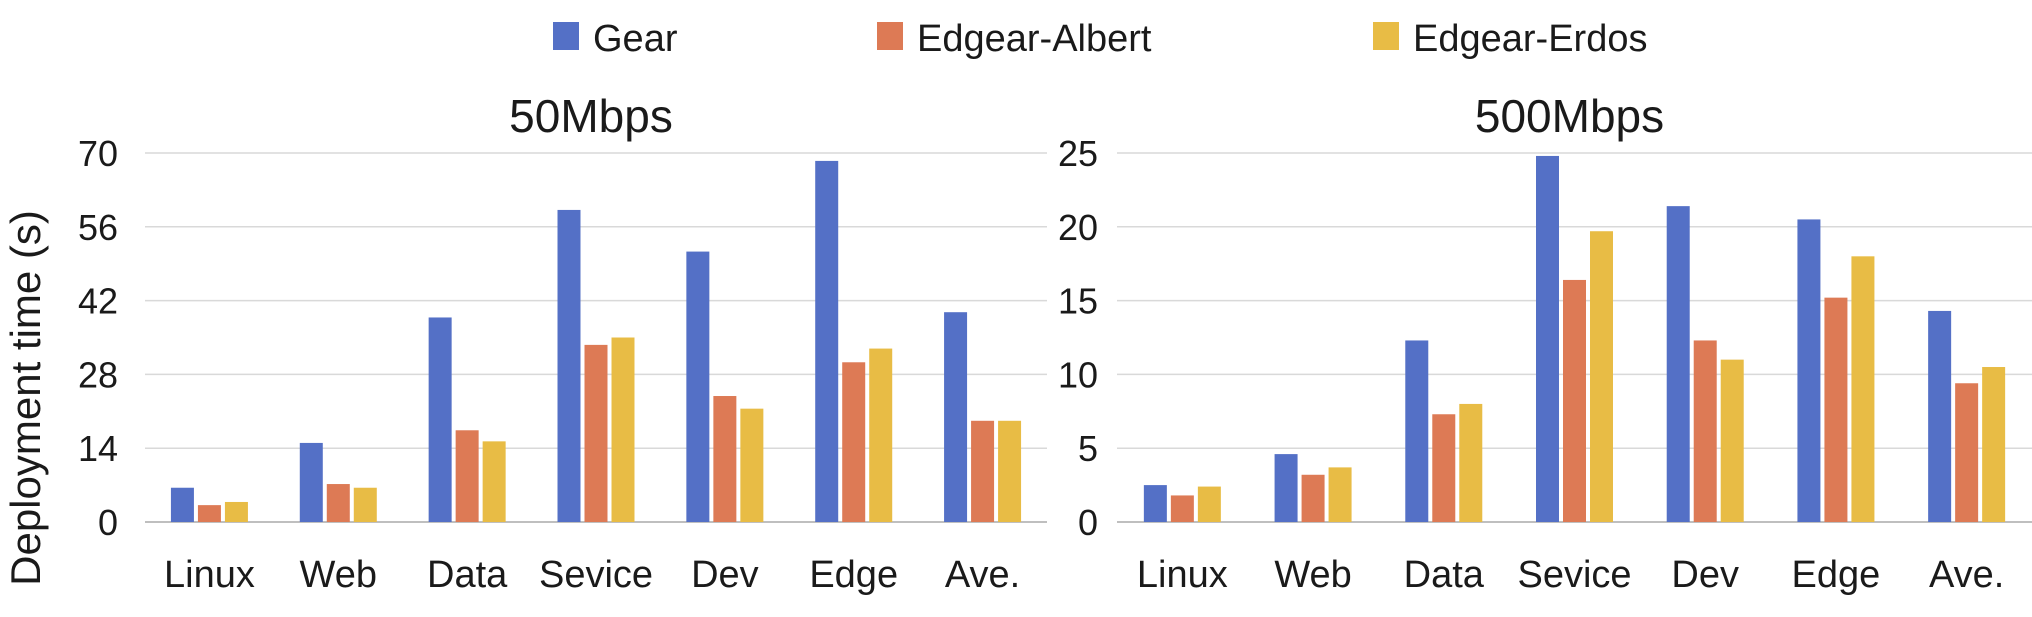 This screenshot has height=617, width=2032. Describe the element at coordinates (1530, 39) in the screenshot. I see `legend-label-edgear-erdos: Edgear-Erdos` at that location.